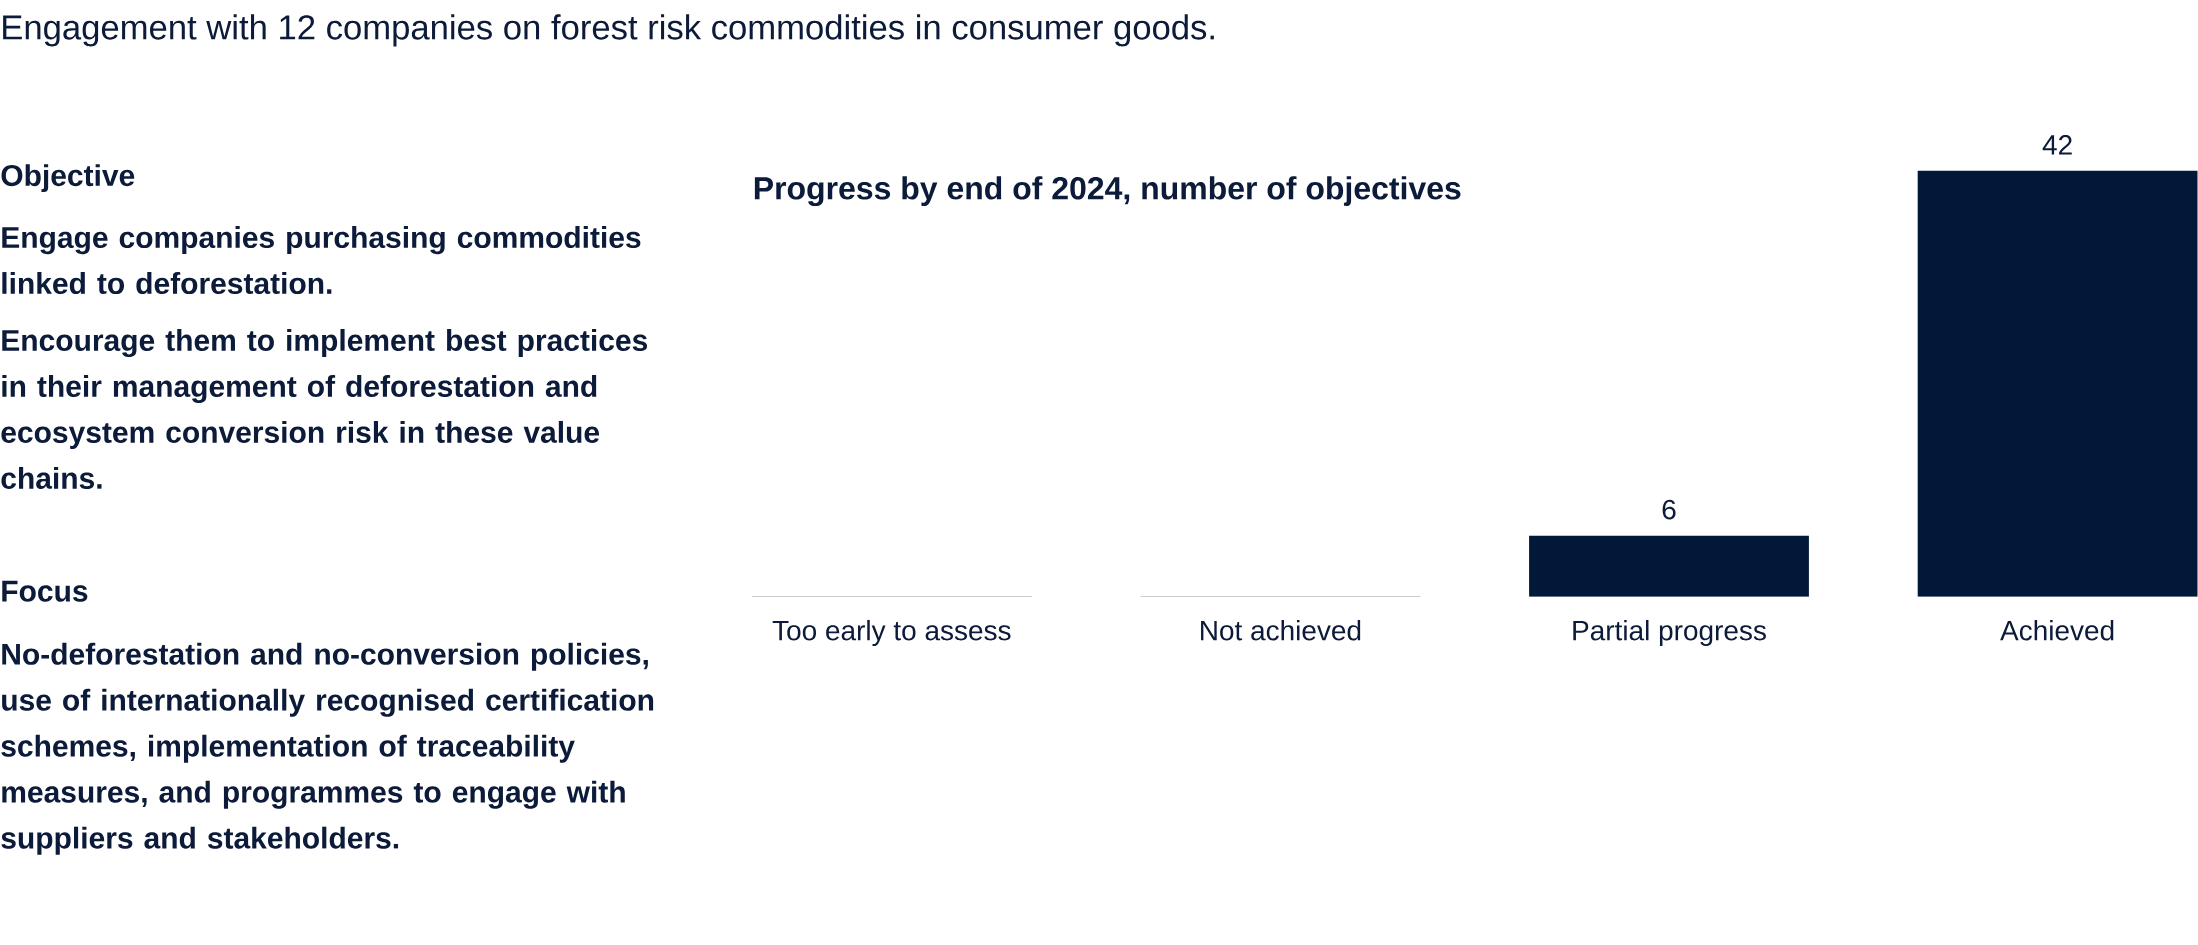 The image size is (2198, 945). Describe the element at coordinates (324, 408) in the screenshot. I see `text: Encourage them to implement best practices in their management of deforestation and ecosystem conversion risk in these value chains.` at that location.